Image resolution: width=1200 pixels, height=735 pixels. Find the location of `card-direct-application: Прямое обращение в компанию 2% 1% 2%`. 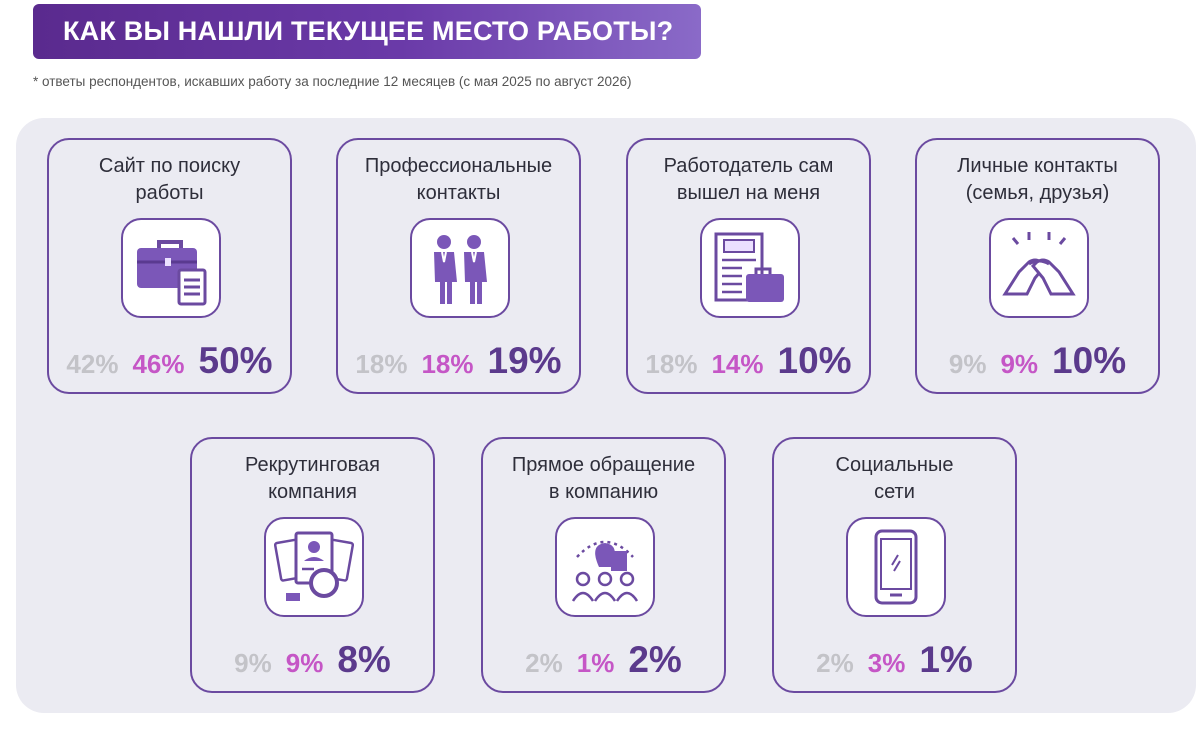

card-direct-application: Прямое обращение в компанию 2% 1% 2% is located at coordinates (603, 565).